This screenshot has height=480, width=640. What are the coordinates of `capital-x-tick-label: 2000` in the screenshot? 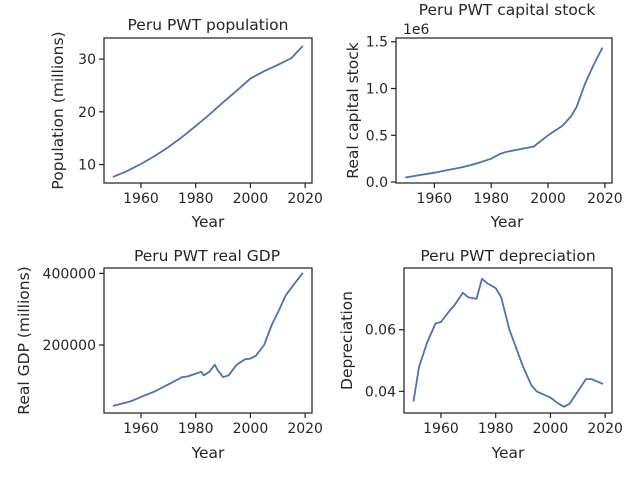 It's located at (548, 199).